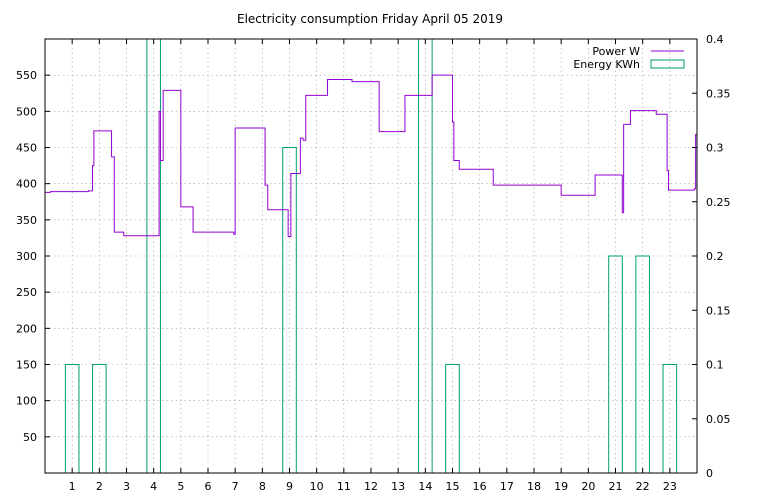  I want to click on y-tick-label: 150, so click(26, 365).